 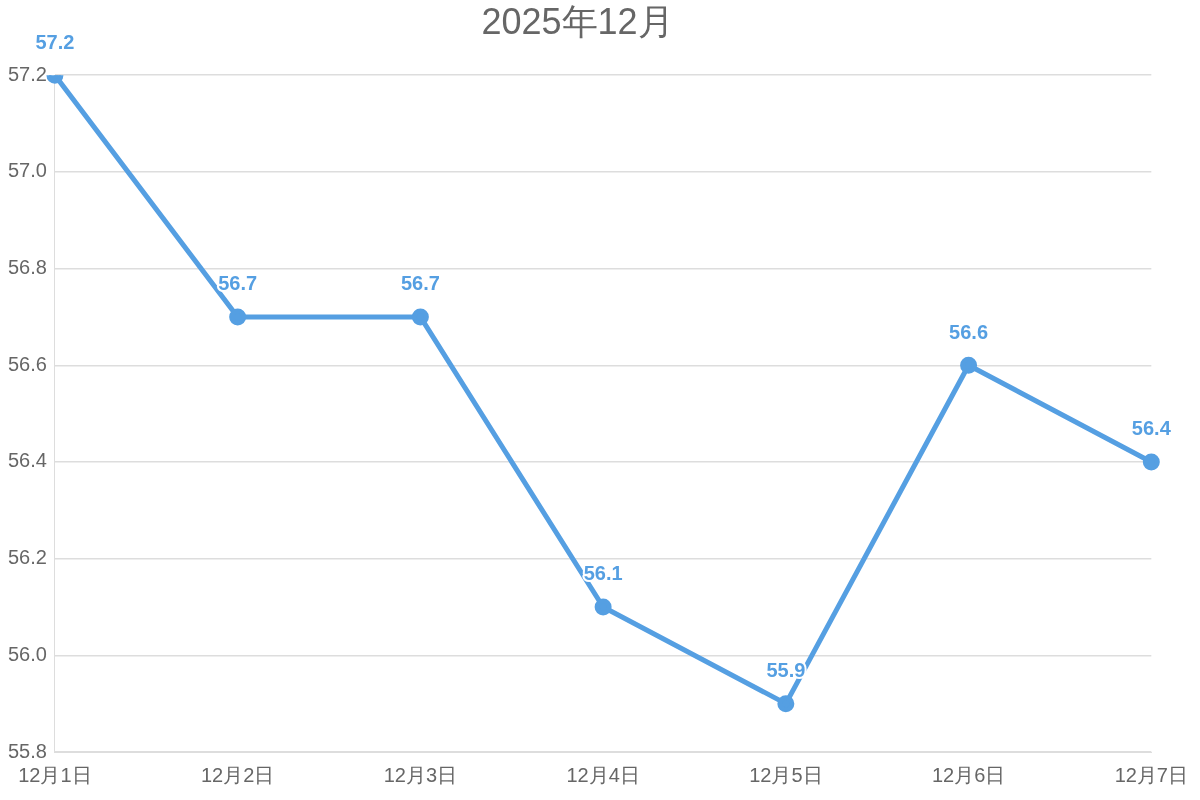 What do you see at coordinates (55, 41) in the screenshot?
I see `data-label: 57.2` at bounding box center [55, 41].